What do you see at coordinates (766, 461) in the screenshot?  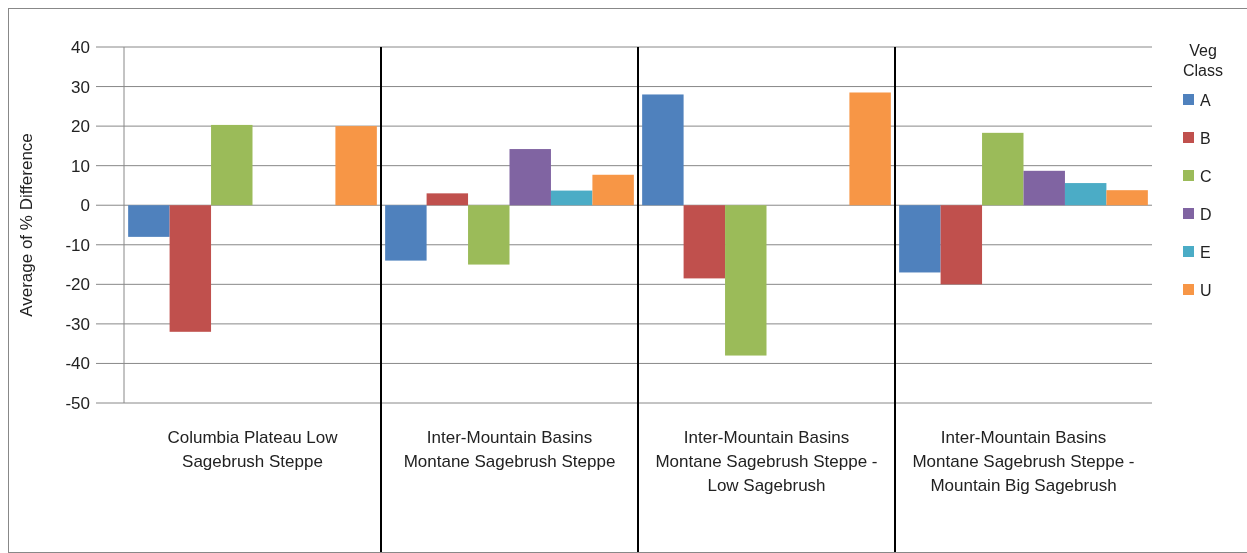 I see `x-tick-label: Inter-Mountain Basins Montane Sagebrush Steppe - Low Sagebrush` at bounding box center [766, 461].